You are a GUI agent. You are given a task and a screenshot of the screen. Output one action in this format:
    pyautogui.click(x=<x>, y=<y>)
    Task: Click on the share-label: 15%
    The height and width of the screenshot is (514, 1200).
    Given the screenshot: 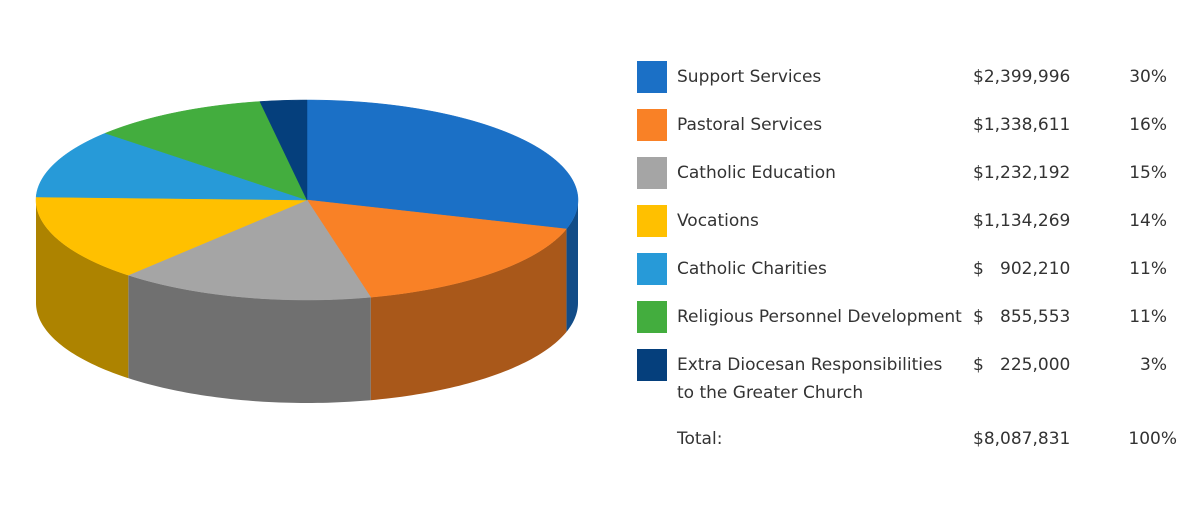 What is the action you would take?
    pyautogui.click(x=1148, y=173)
    